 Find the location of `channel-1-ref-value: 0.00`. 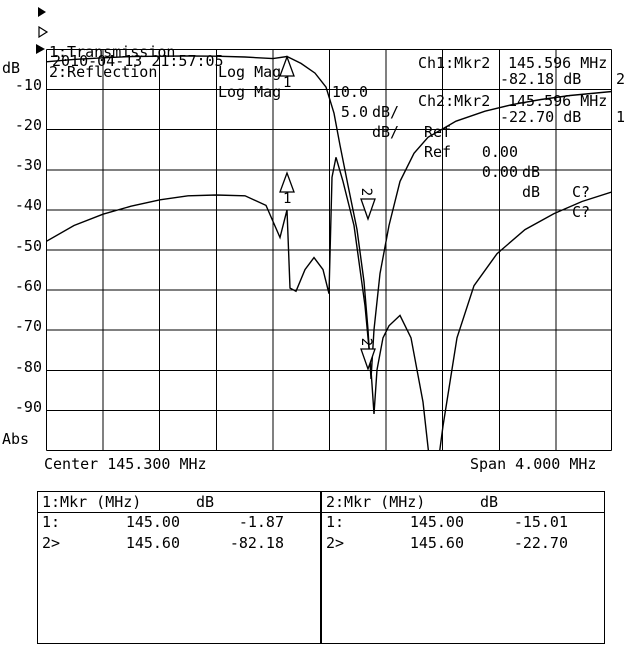

channel-1-ref-value: 0.00 is located at coordinates (499, 152).